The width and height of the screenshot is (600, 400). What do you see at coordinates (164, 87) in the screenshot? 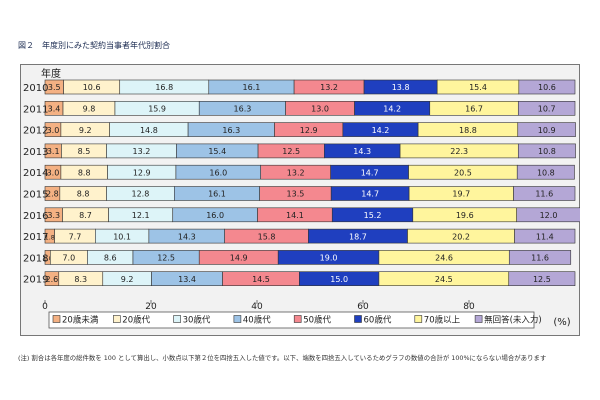
I see `bar-data-label: 16.8` at bounding box center [164, 87].